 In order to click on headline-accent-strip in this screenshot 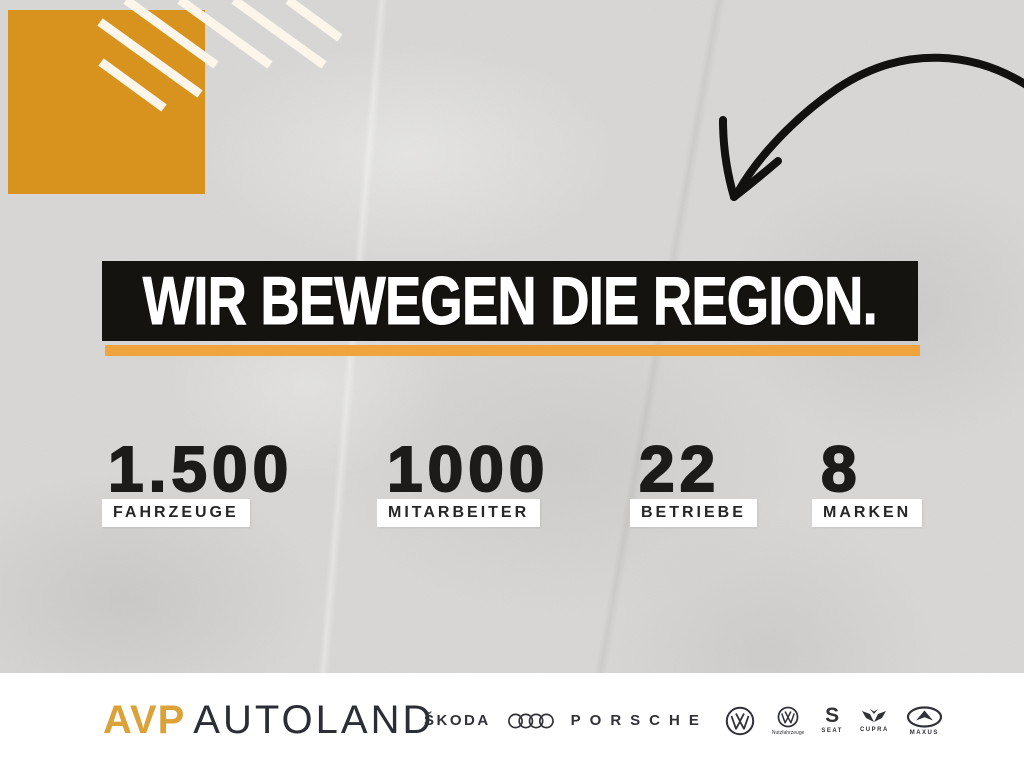, I will do `click(512, 350)`.